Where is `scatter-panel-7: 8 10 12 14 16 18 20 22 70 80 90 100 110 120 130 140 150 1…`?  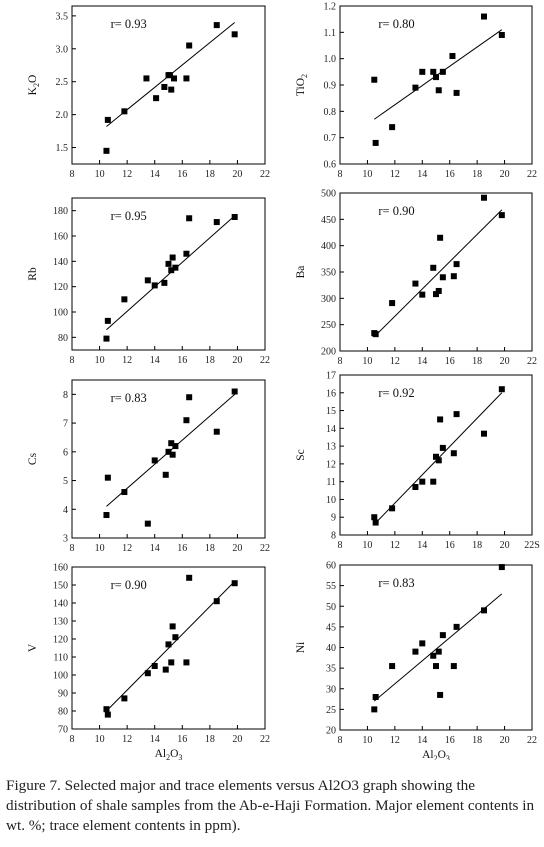 scatter-panel-7: 8 10 12 14 16 18 20 22 70 80 90 100 110 120 130 140 150 1… is located at coordinates (148, 662).